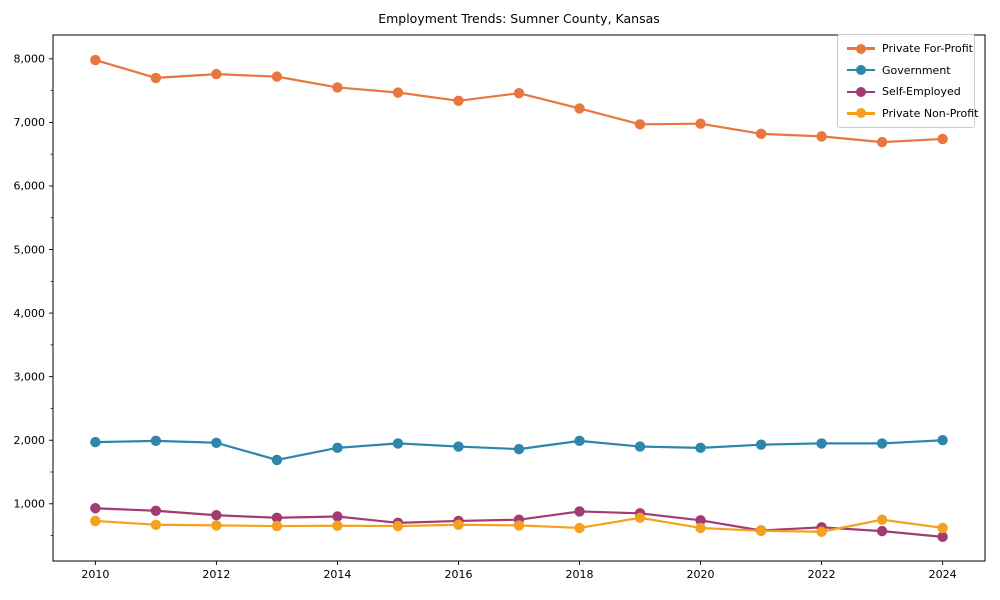 This screenshot has height=600, width=1000. What do you see at coordinates (580, 574) in the screenshot?
I see `x-axis-tick-label: 2018` at bounding box center [580, 574].